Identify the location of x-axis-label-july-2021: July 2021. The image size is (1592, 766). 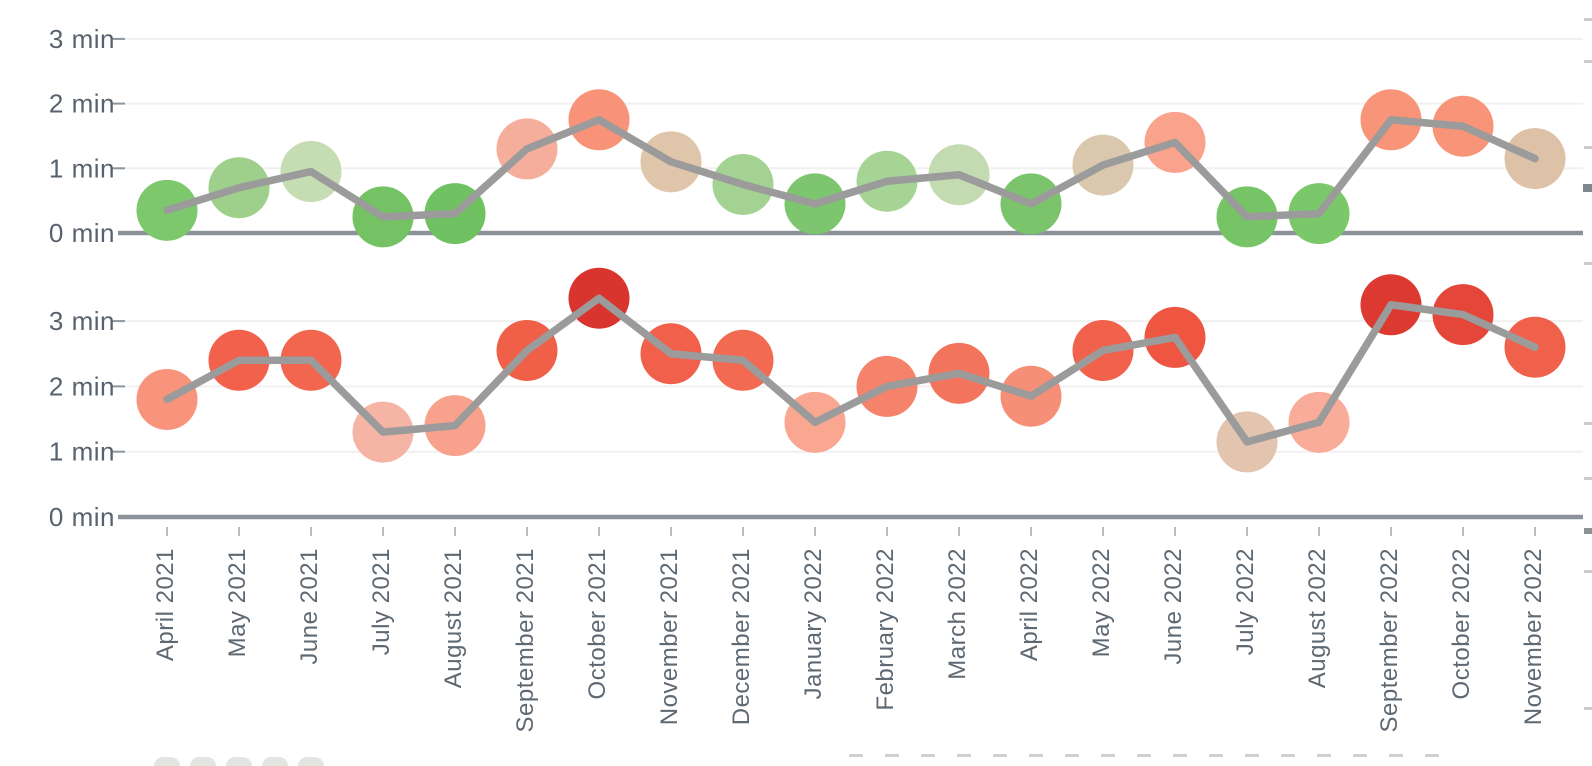
(381, 602).